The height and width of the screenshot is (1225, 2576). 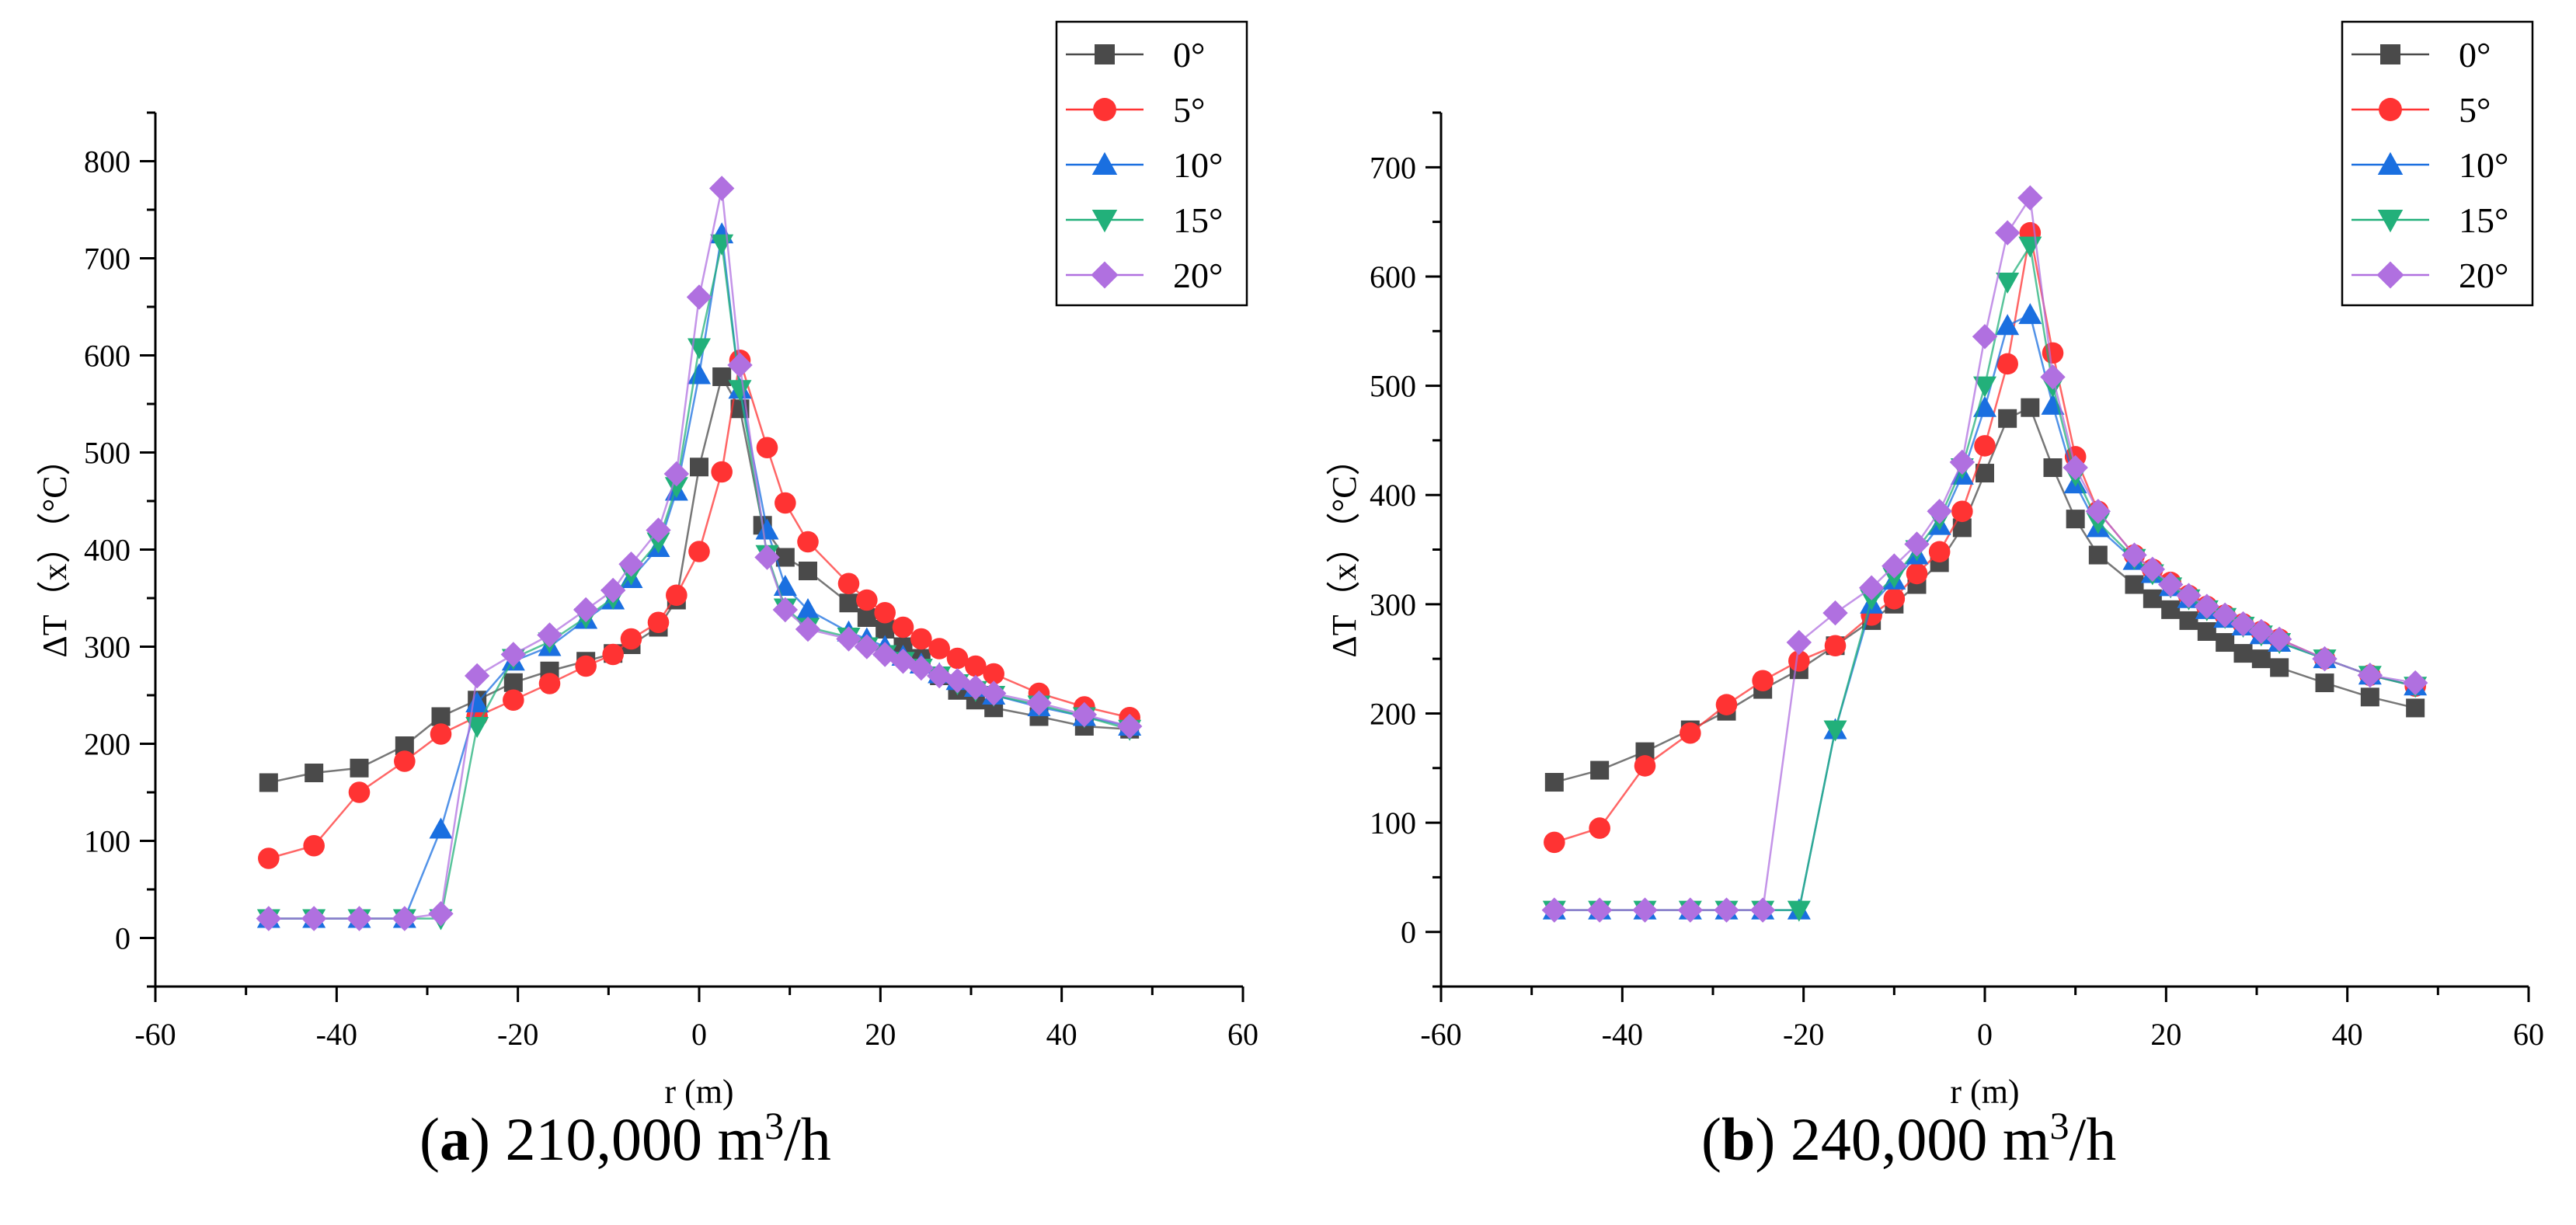 What do you see at coordinates (108, 841) in the screenshot?
I see `y-tick-label: 100` at bounding box center [108, 841].